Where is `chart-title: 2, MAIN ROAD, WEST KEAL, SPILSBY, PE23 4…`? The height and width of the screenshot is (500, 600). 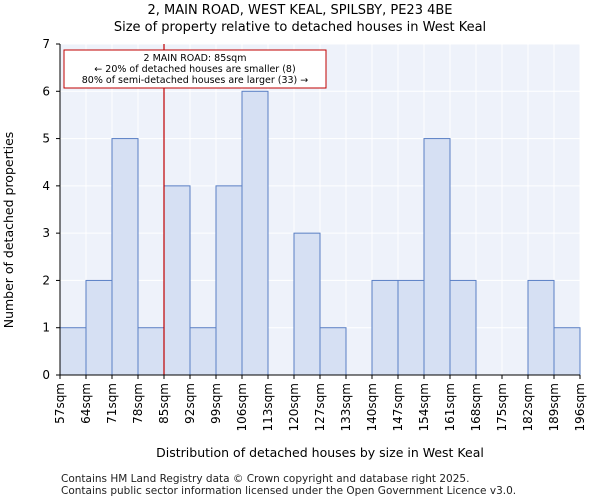
chart-title: 2, MAIN ROAD, WEST KEAL, SPILSBY, PE23 4… is located at coordinates (300, 10).